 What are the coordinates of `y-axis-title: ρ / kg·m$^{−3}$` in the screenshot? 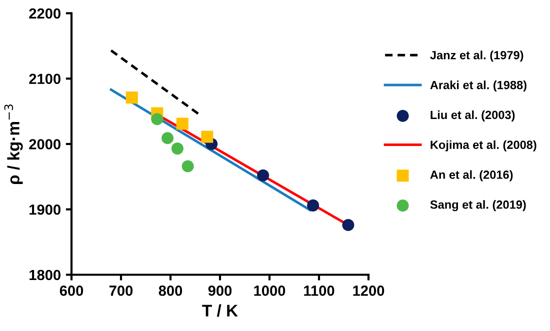 It's located at (13, 144).